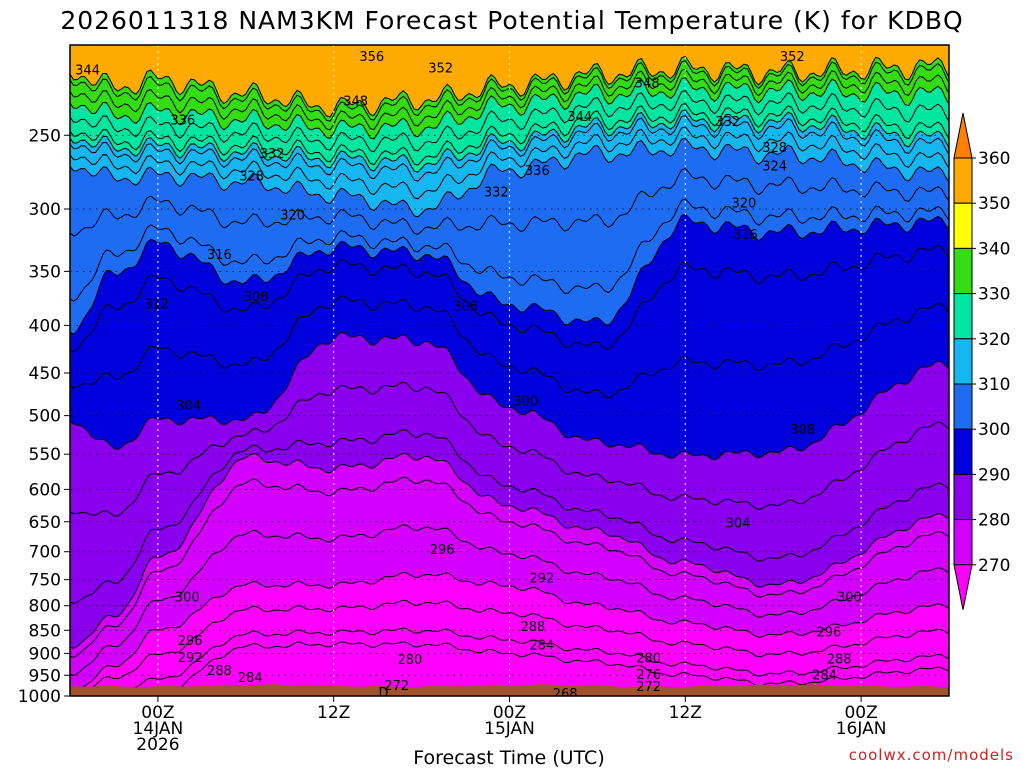 Image resolution: width=1024 pixels, height=768 pixels. Describe the element at coordinates (157, 745) in the screenshot. I see `x-tick-label: 2026` at that location.